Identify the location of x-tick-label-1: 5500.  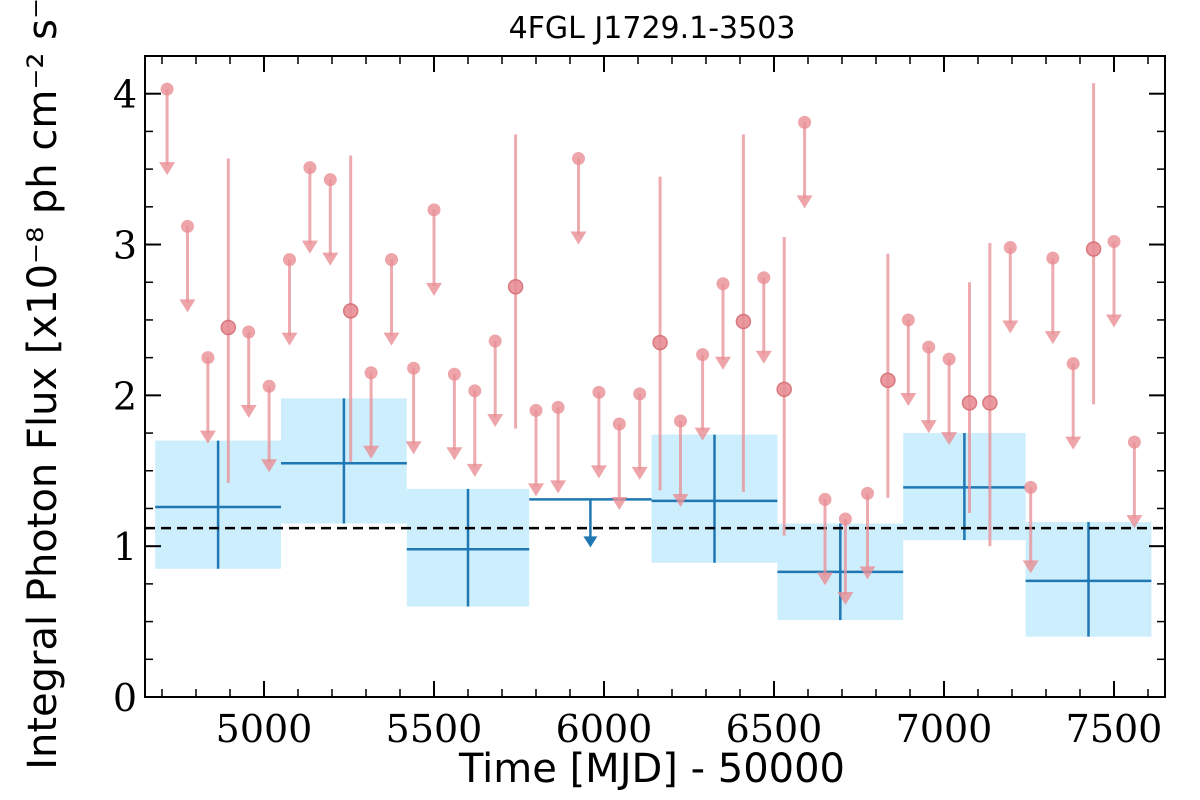
(434, 729).